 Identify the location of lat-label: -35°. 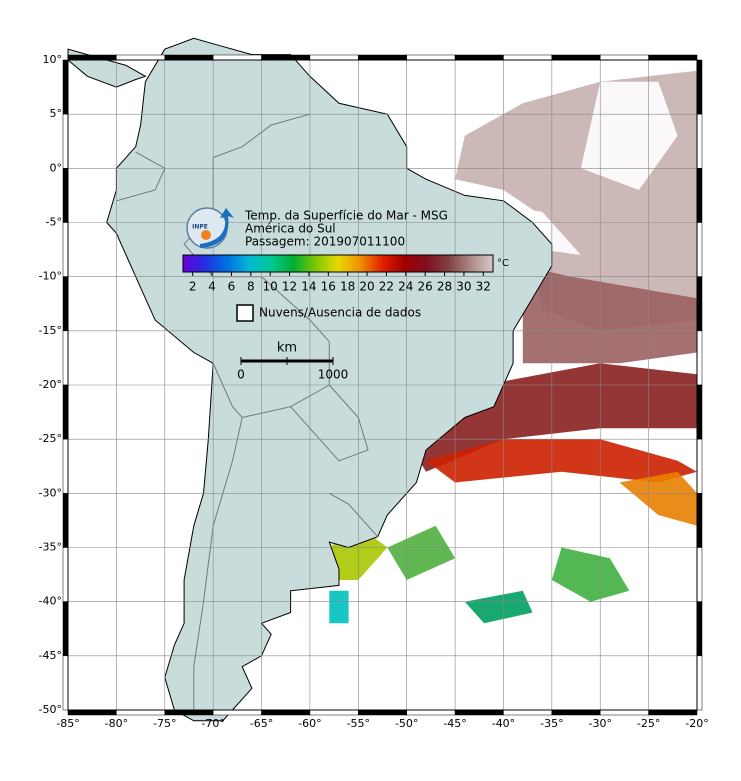
(50, 547).